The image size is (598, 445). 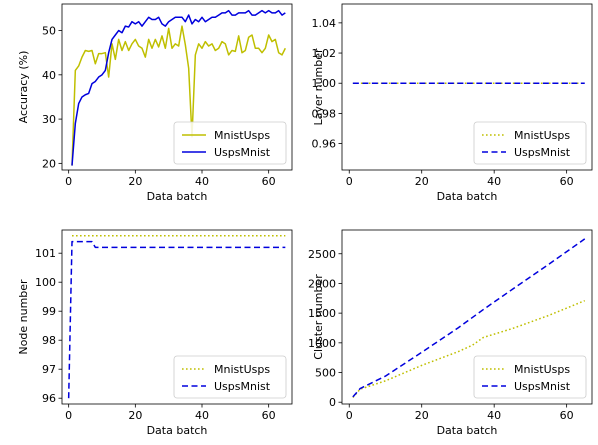 I want to click on y-axis-label: Cluster number, so click(x=318, y=317).